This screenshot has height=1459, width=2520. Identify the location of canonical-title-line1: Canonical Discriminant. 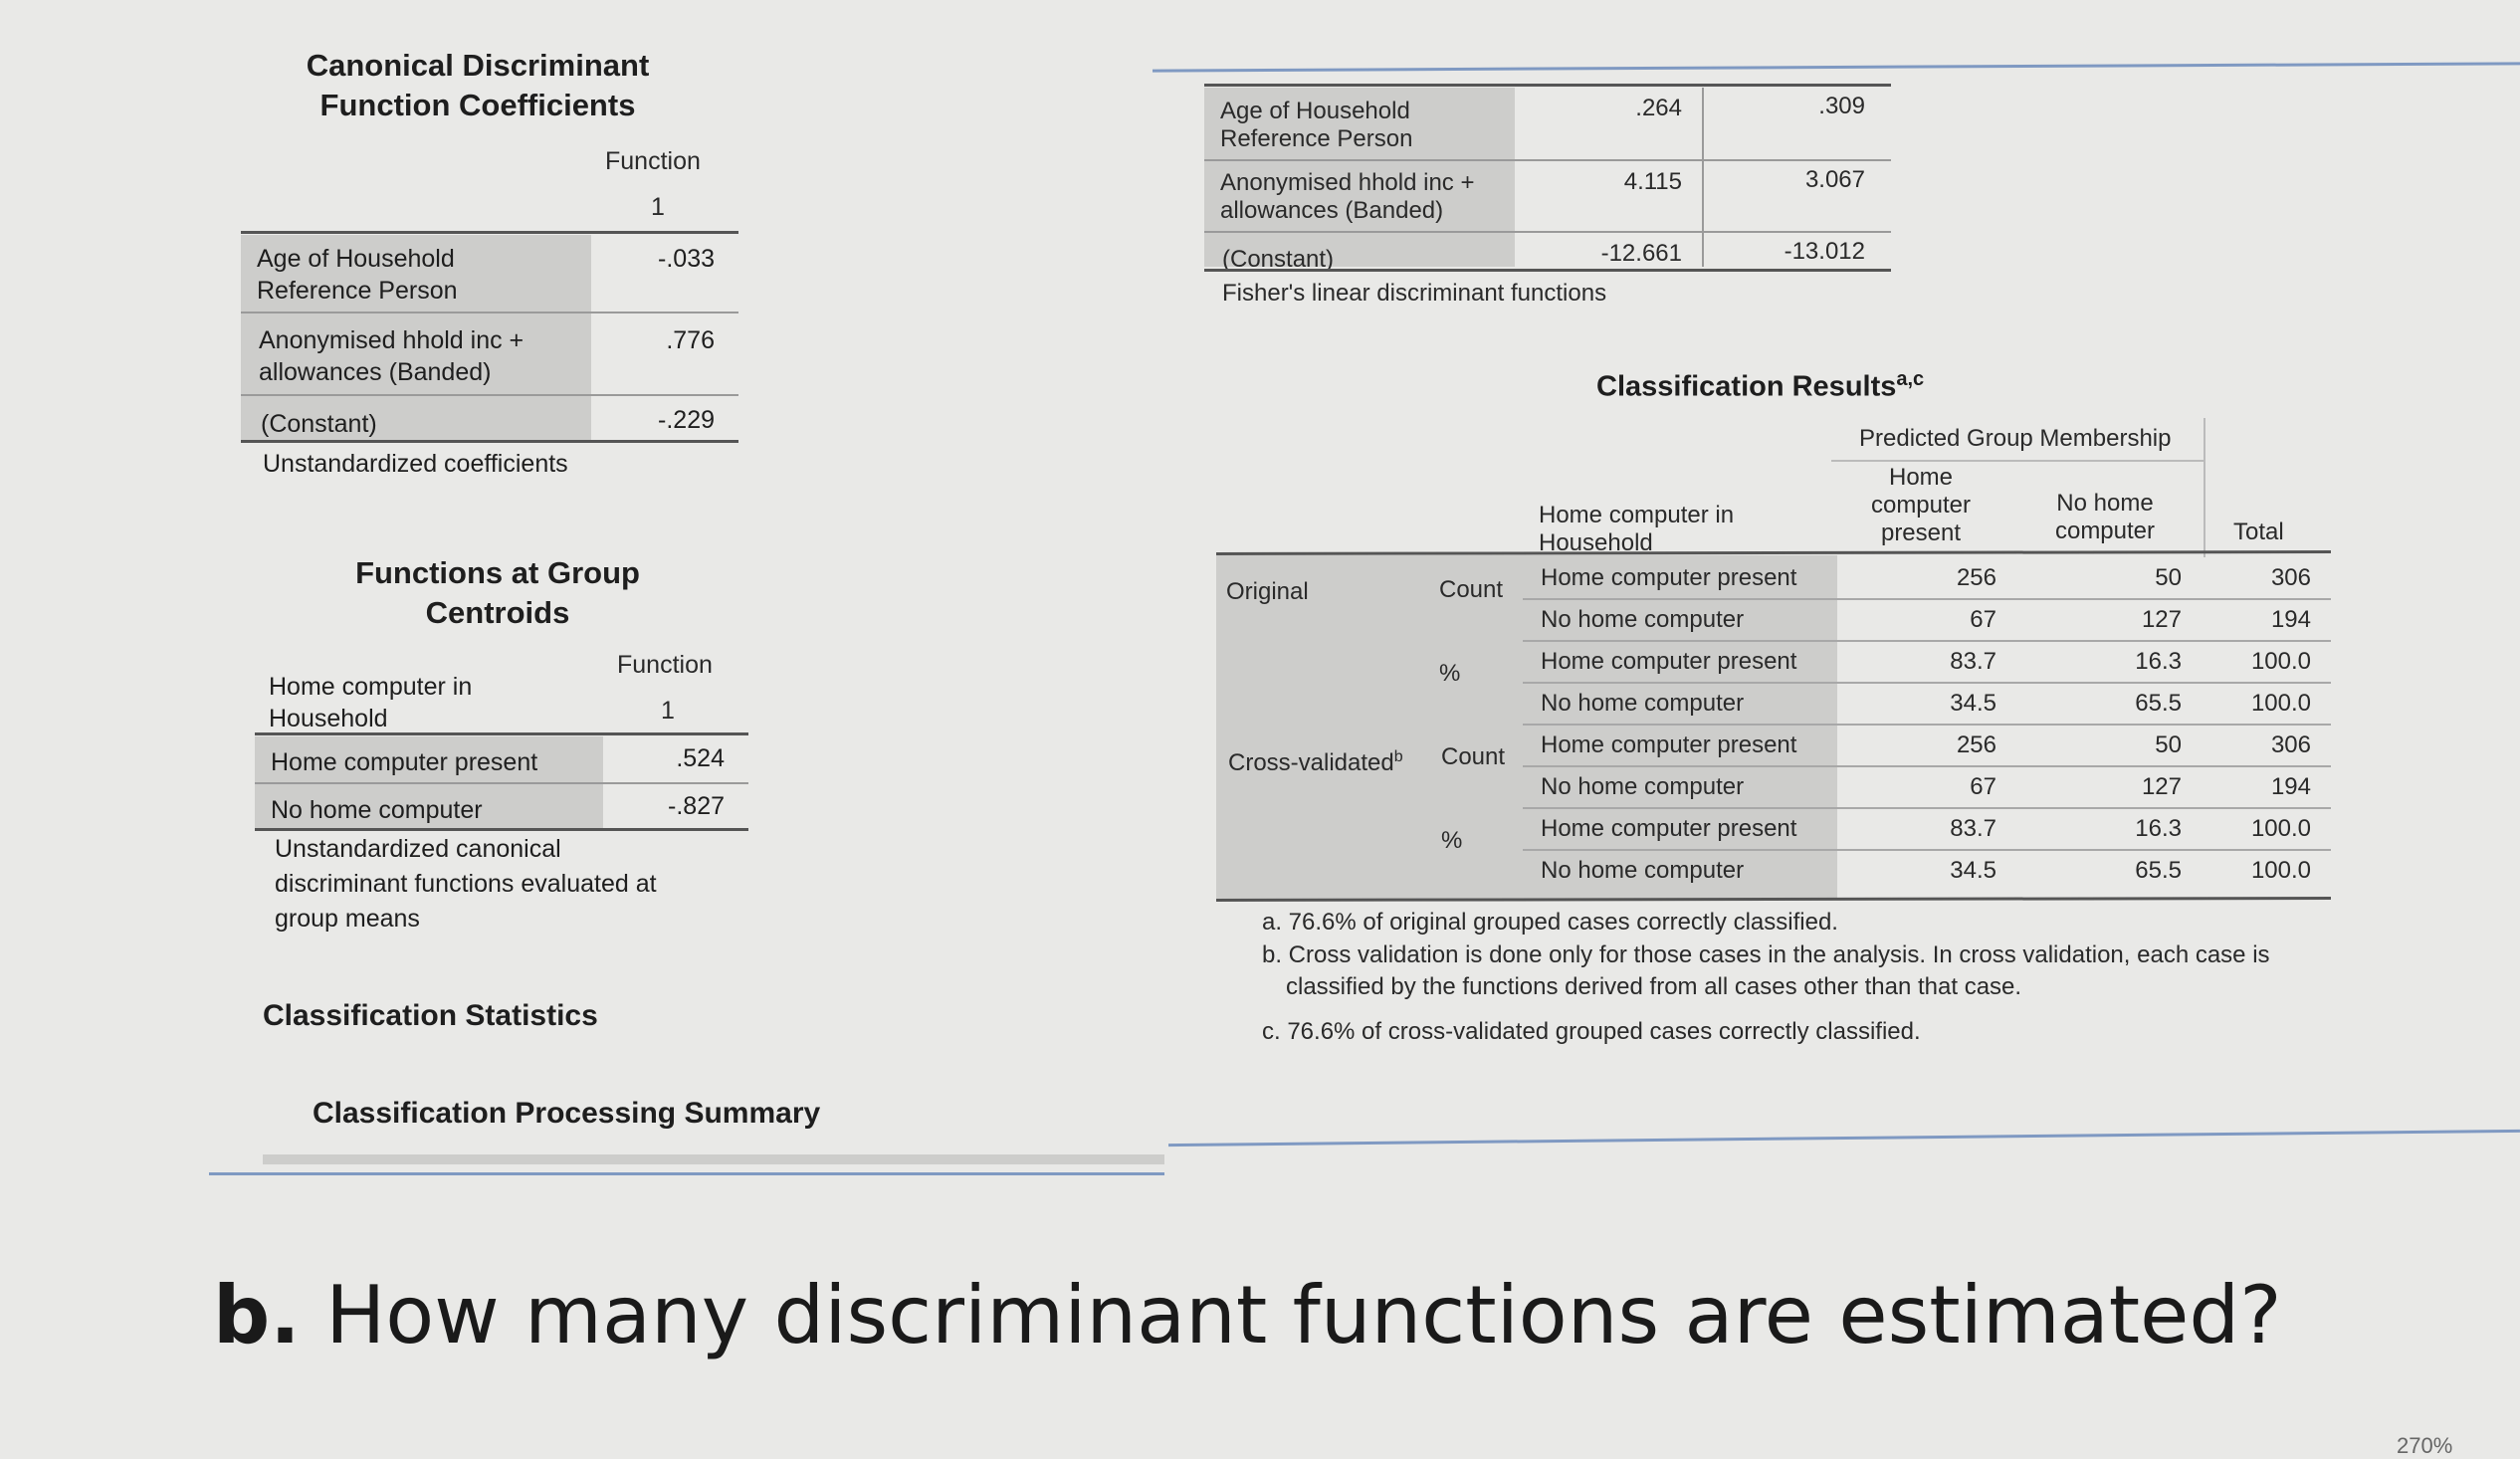
(478, 65).